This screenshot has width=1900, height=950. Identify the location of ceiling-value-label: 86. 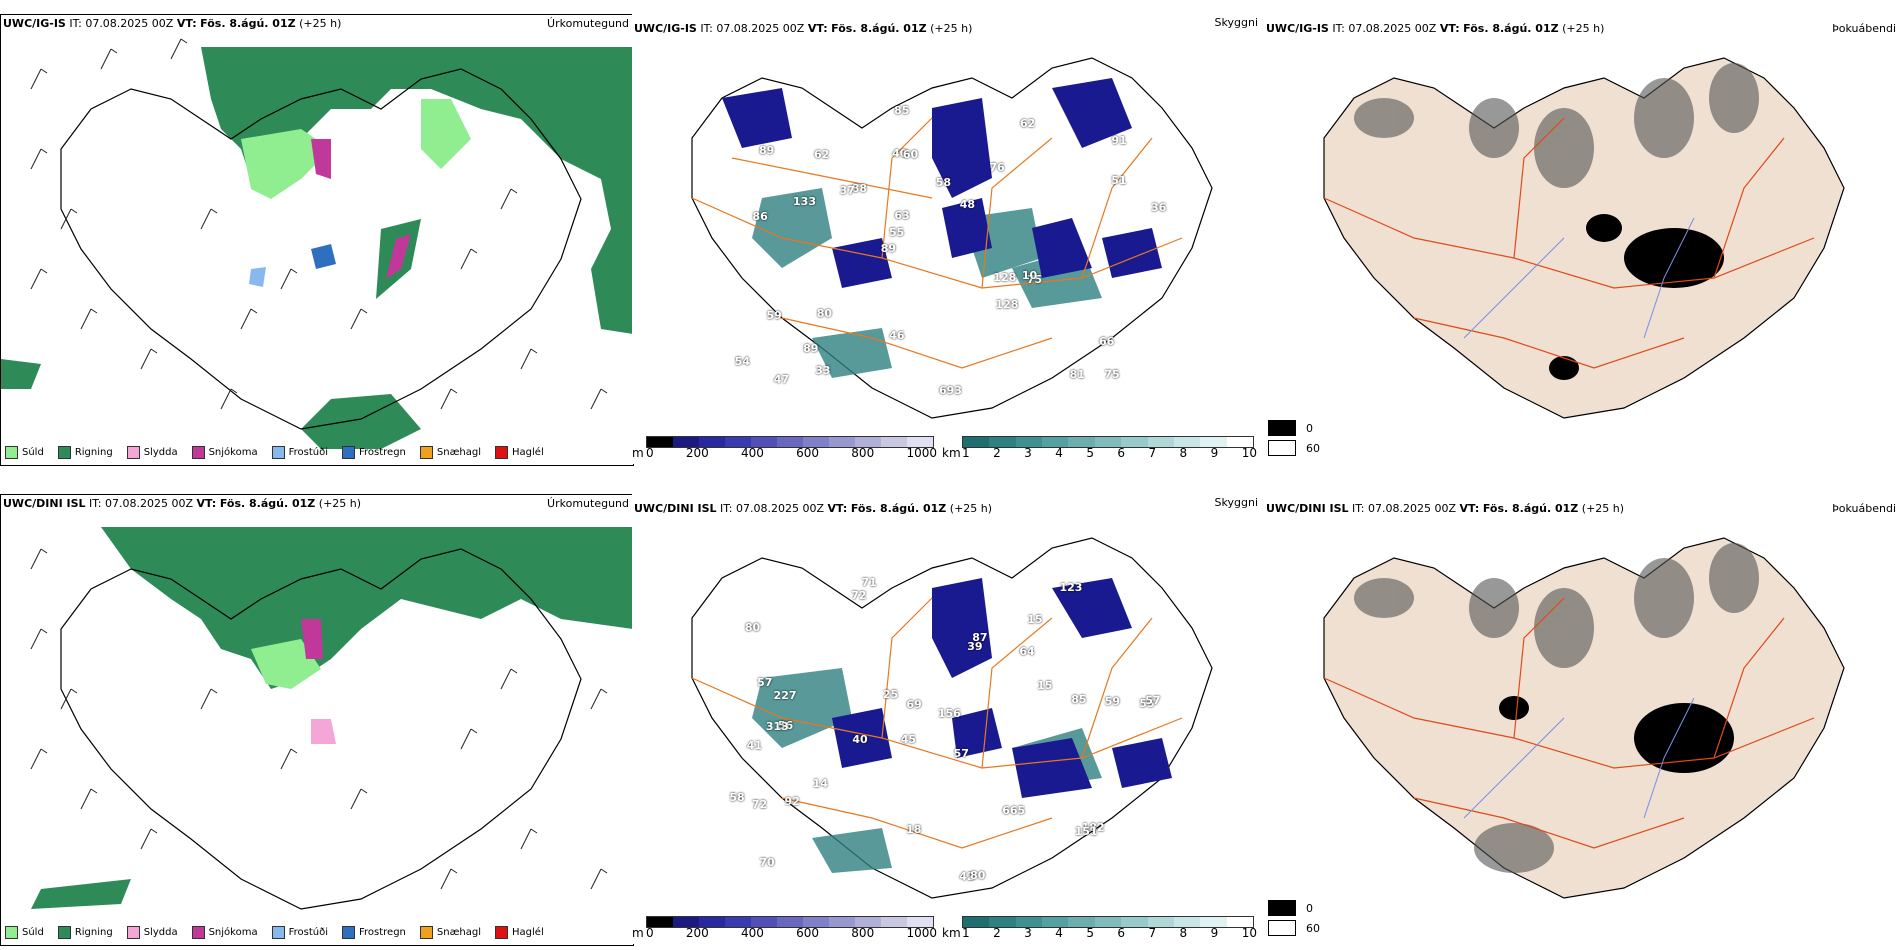
(760, 217).